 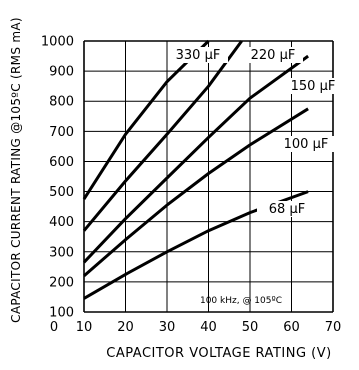 What do you see at coordinates (57, 42) in the screenshot?
I see `y-tick-label: 1000` at bounding box center [57, 42].